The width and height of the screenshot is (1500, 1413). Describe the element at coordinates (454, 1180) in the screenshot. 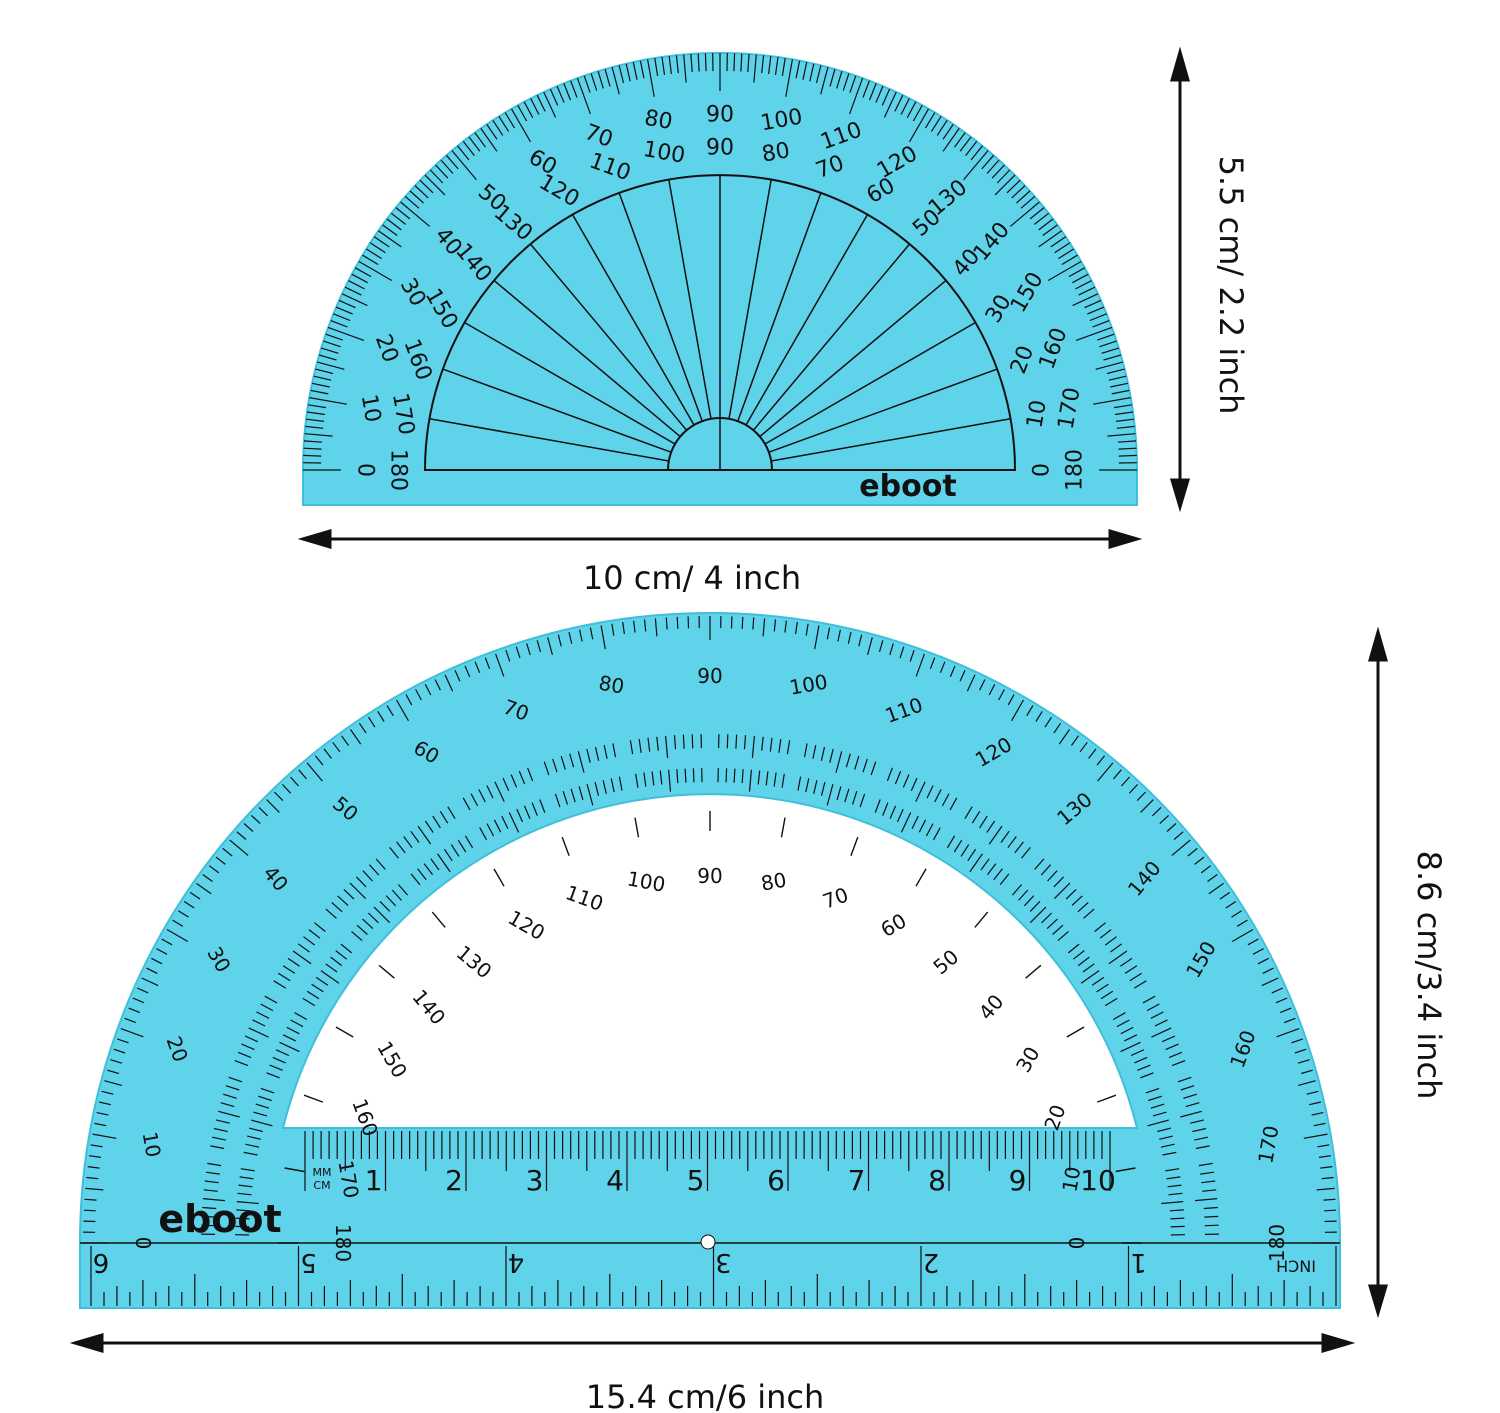

I see `cm-number: 2` at that location.